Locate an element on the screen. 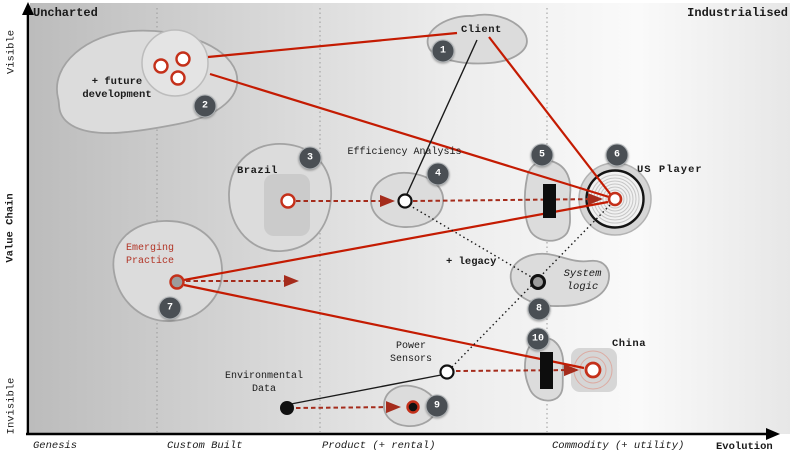 The width and height of the screenshot is (800, 465). badge-5: 5 is located at coordinates (542, 155).